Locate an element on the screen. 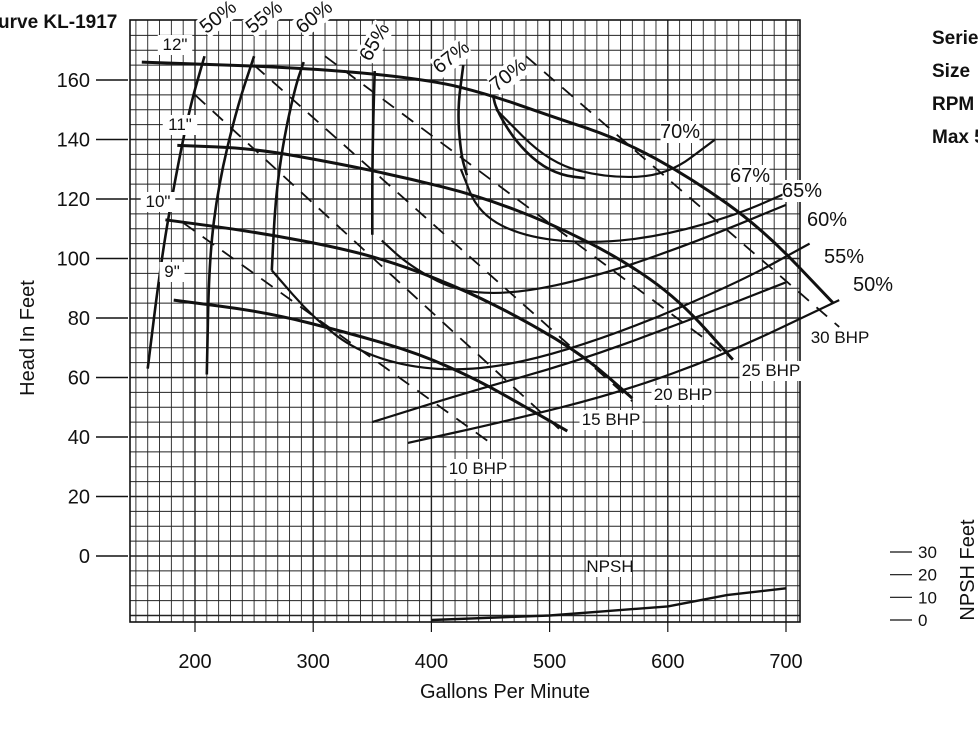  efficiency-label-right: 60% is located at coordinates (827, 220).